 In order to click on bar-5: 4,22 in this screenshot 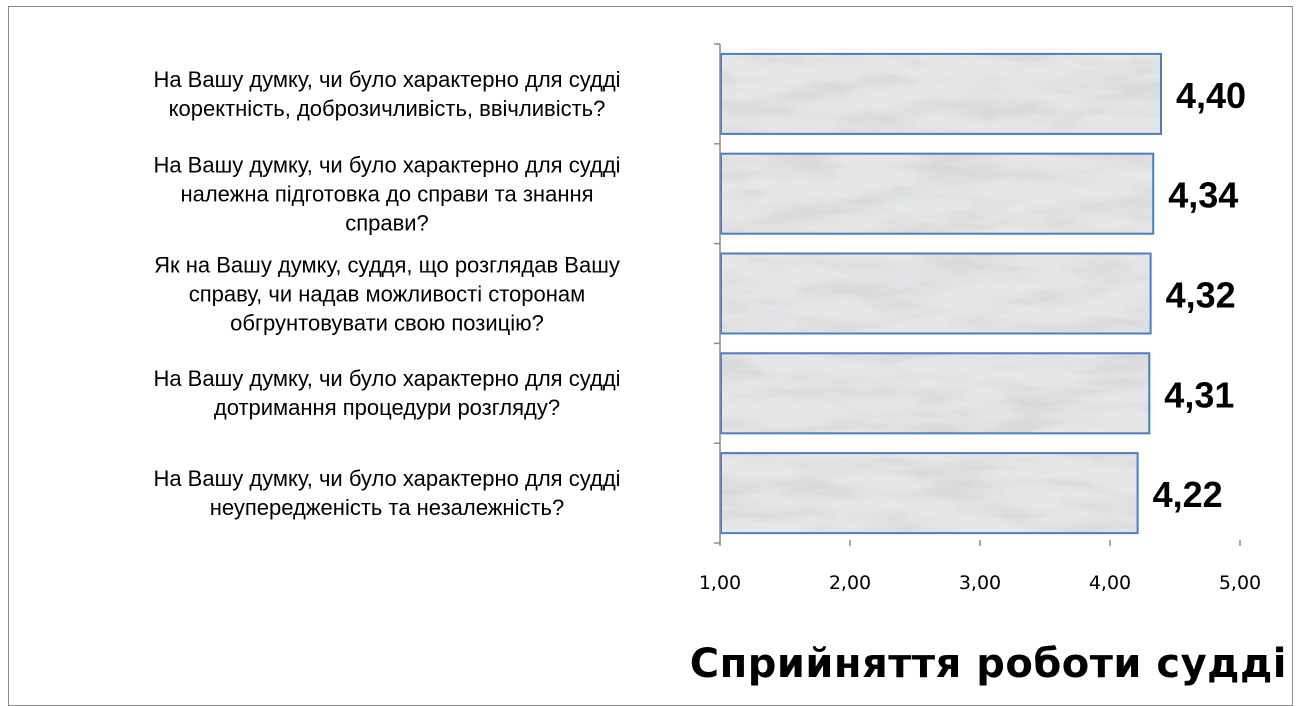, I will do `click(971, 493)`.